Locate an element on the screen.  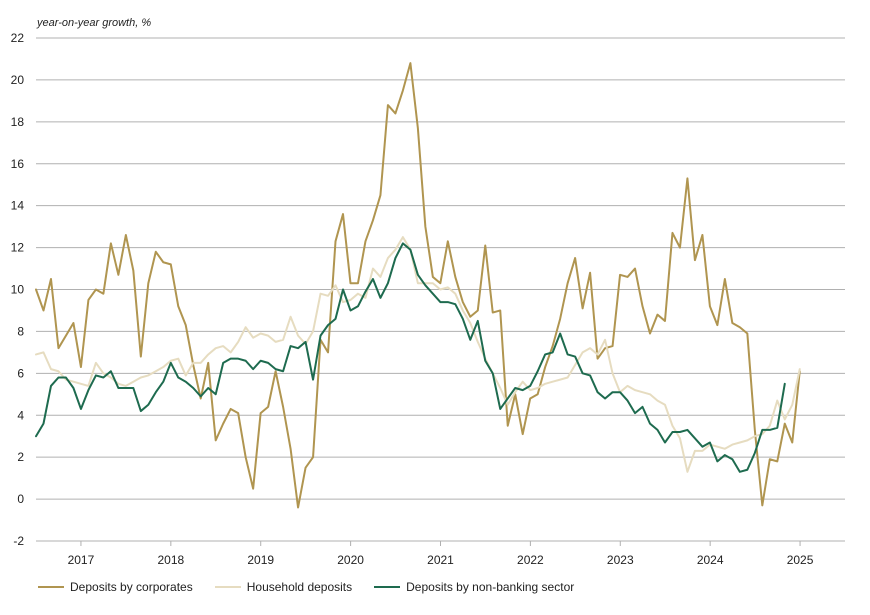
legend-item-households: Household deposits is located at coordinates (283, 587).